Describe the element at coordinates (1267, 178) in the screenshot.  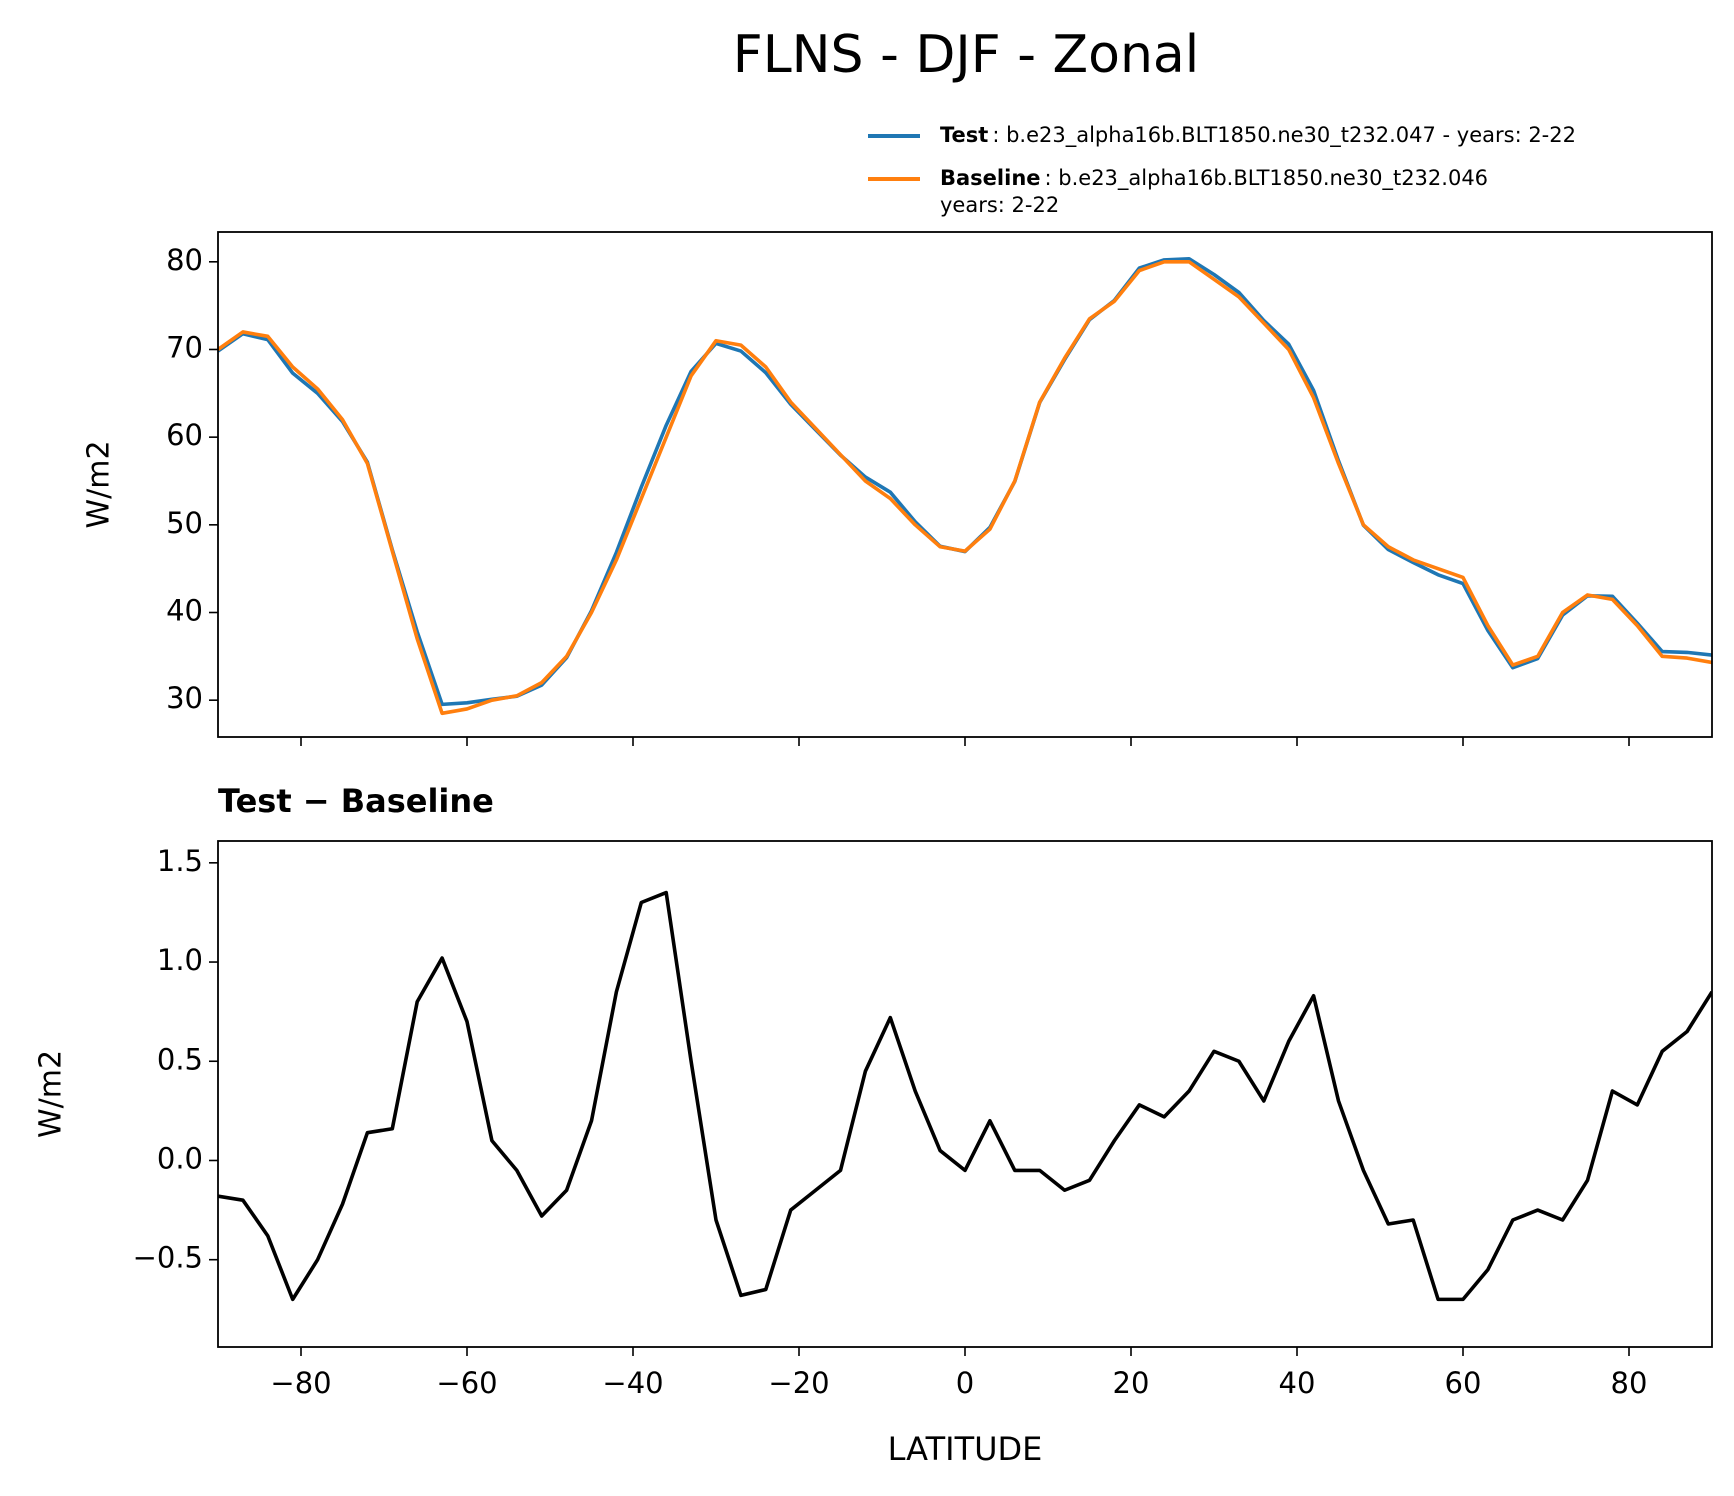
I see `legend-text: : b.e23_alpha16b.BLT1850.ne30_t232.046` at that location.